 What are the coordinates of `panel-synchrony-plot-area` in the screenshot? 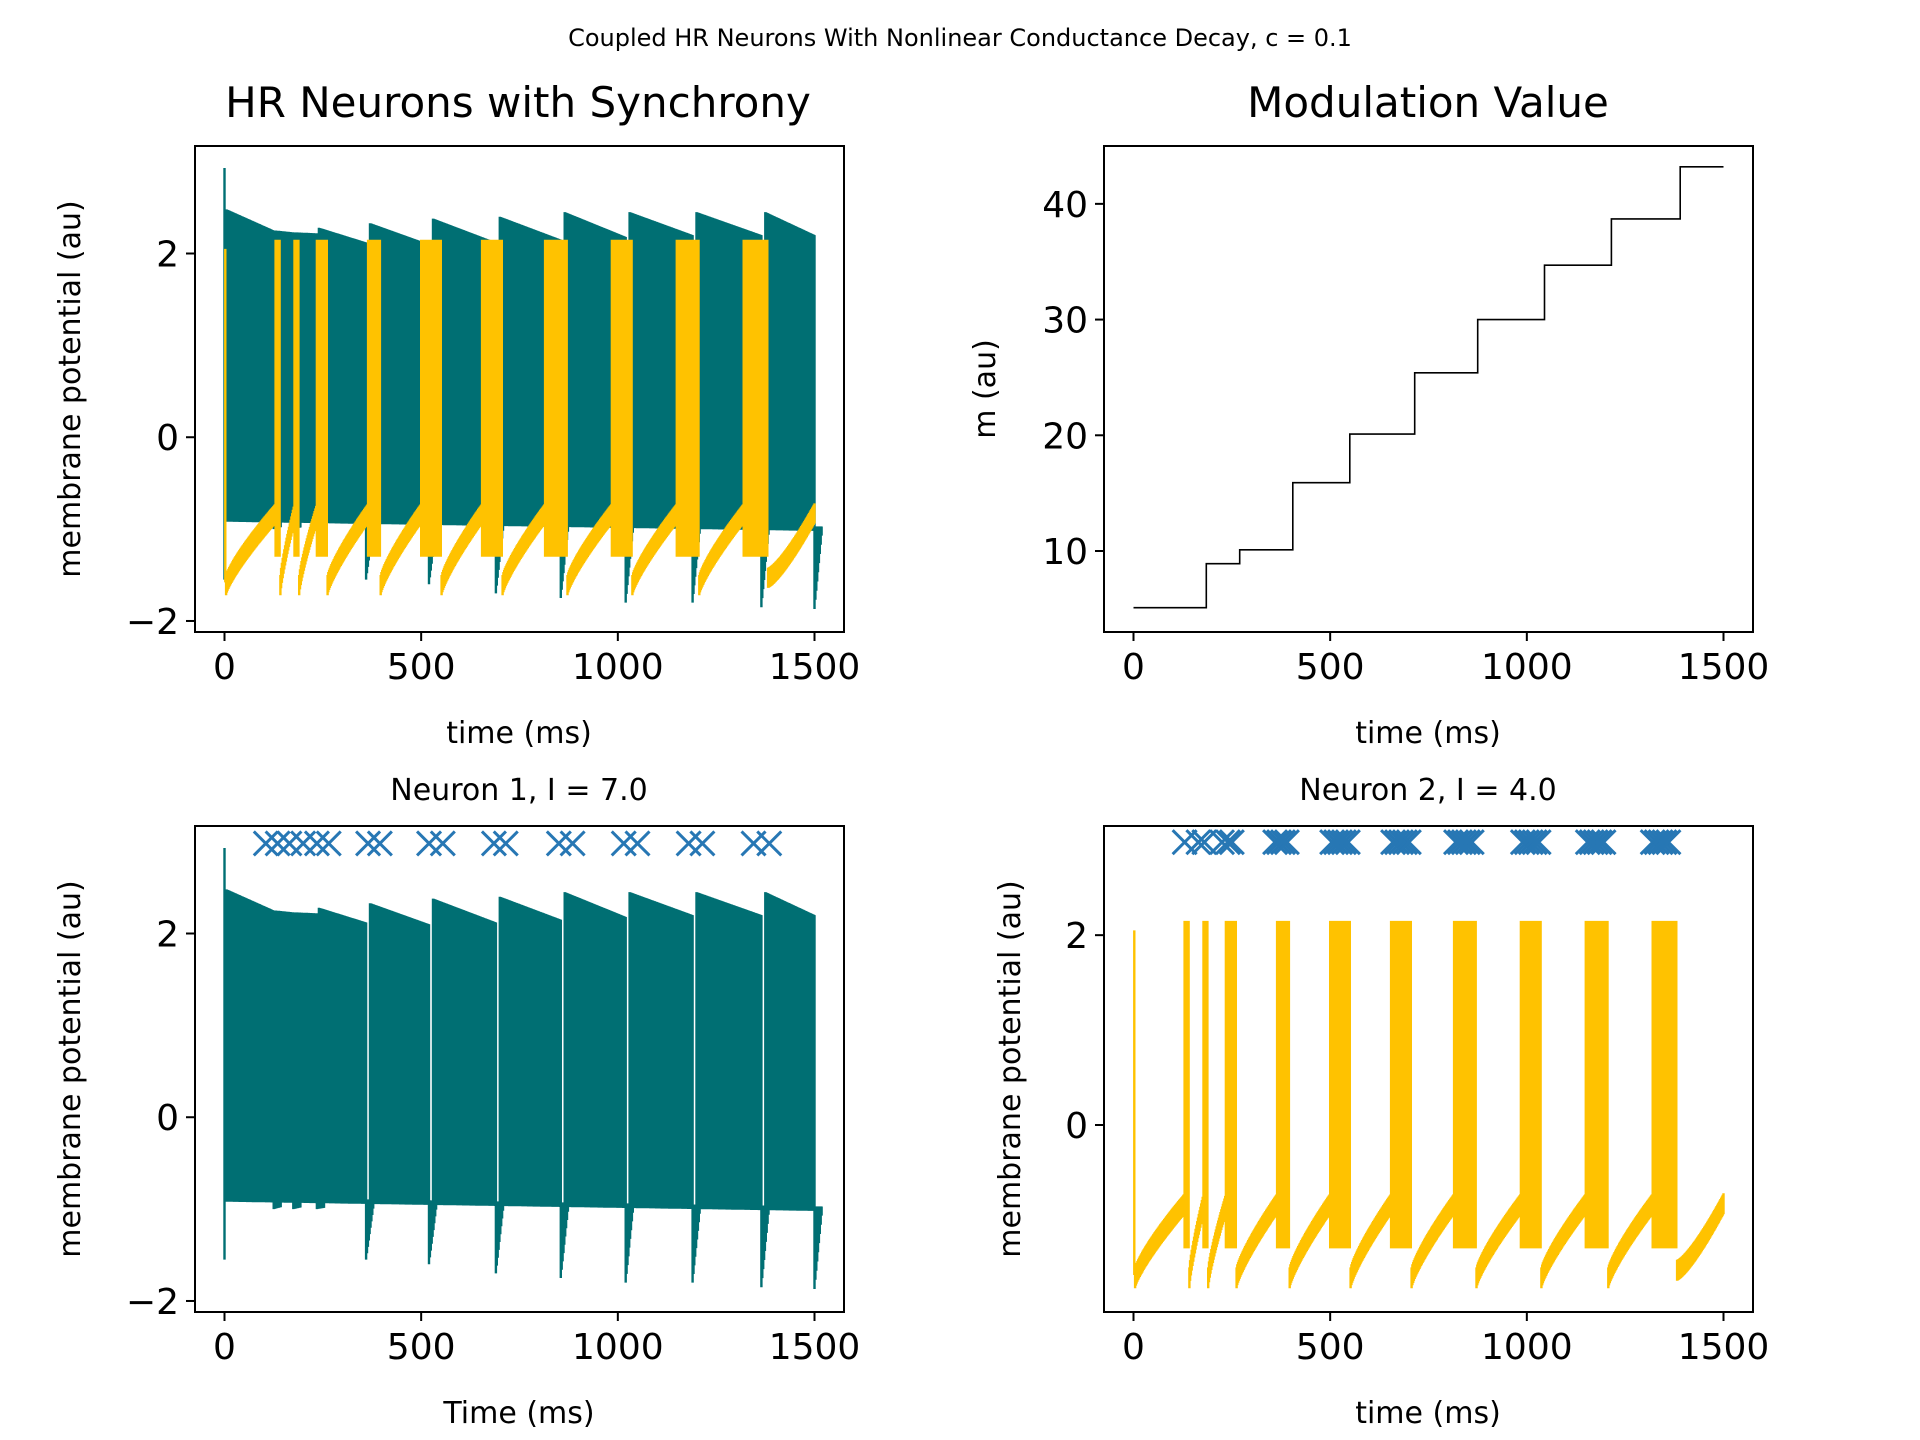 It's located at (523, 388).